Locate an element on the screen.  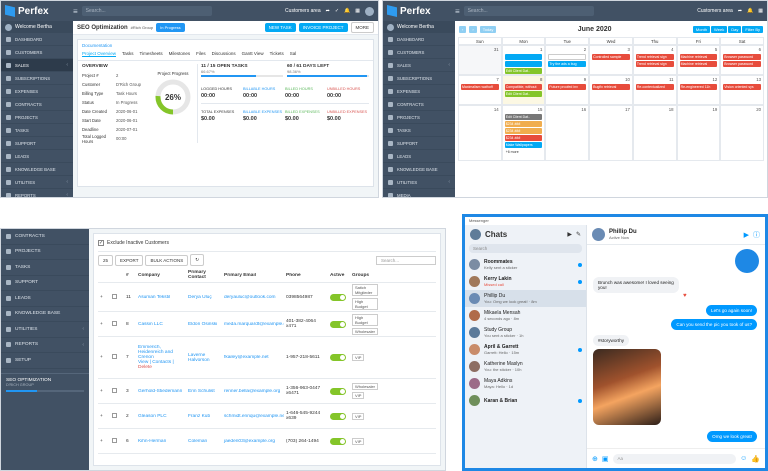
company-cell: Cassin LLC is located at coordinates (161, 324).